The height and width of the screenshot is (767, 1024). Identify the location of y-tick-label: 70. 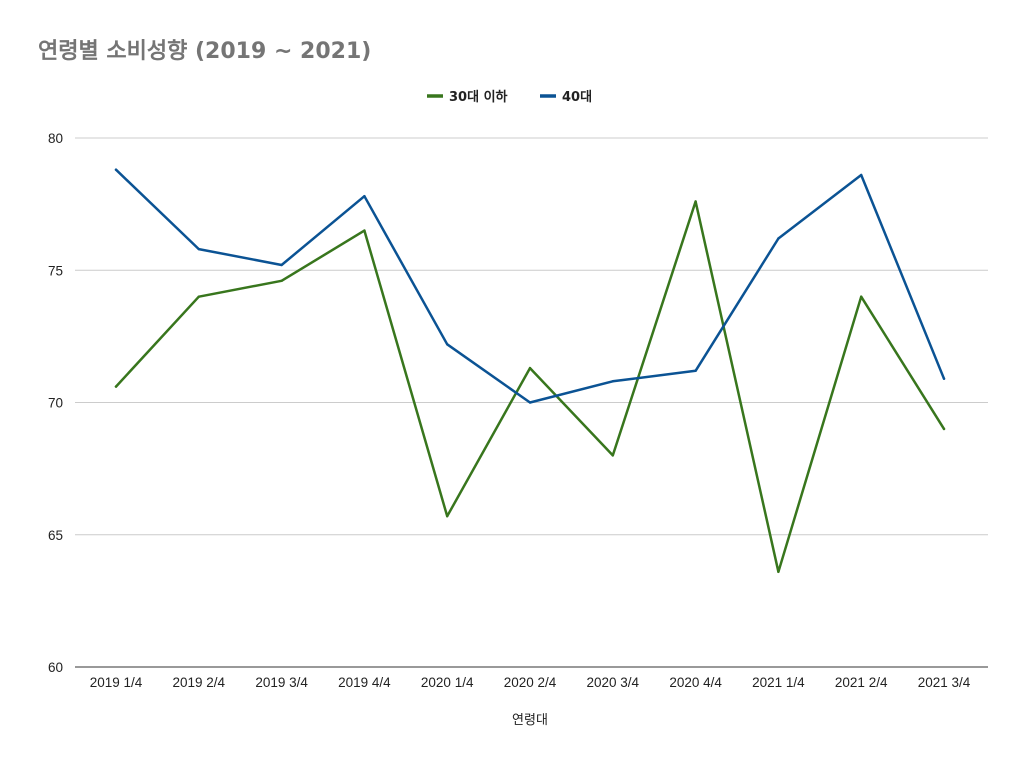
(55, 403).